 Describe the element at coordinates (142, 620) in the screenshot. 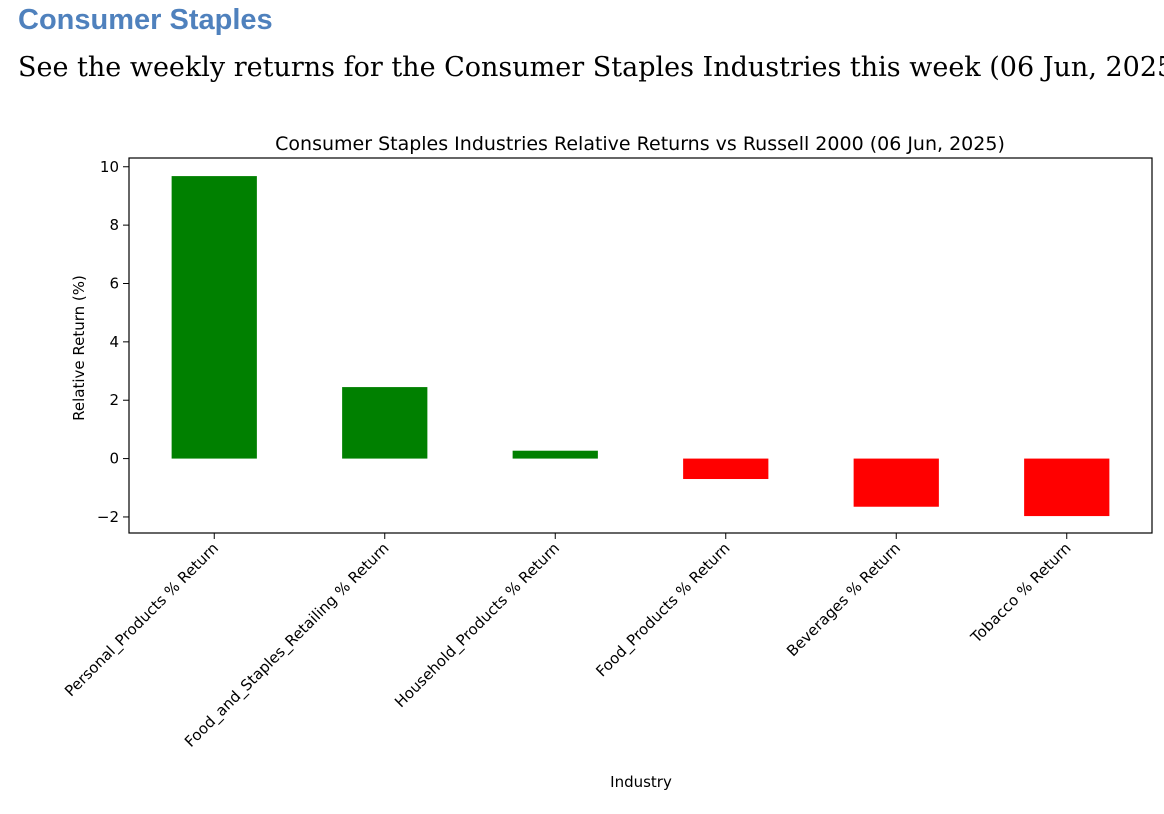

I see `x-tick-label: Personal_Products % Return` at that location.